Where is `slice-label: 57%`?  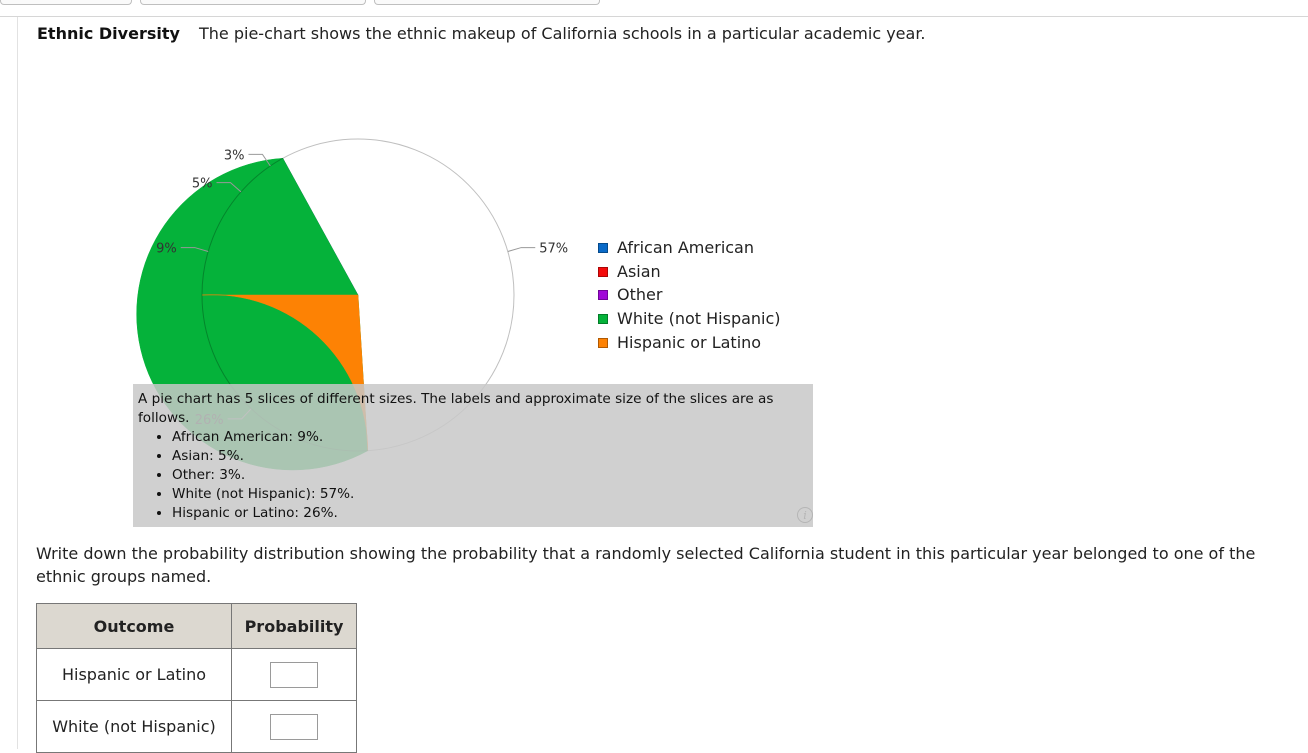 slice-label: 57% is located at coordinates (553, 249).